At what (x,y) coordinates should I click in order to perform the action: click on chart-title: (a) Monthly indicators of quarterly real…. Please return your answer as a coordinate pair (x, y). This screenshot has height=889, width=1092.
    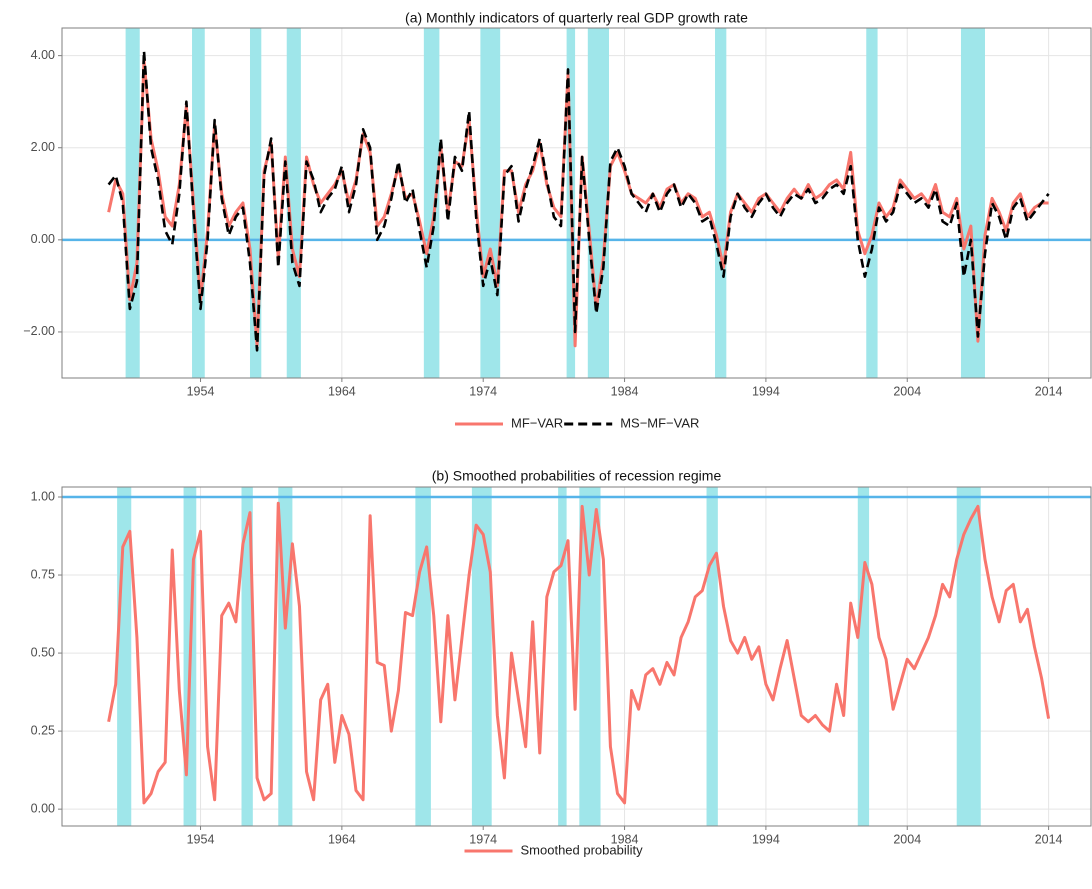
    Looking at the image, I should click on (576, 18).